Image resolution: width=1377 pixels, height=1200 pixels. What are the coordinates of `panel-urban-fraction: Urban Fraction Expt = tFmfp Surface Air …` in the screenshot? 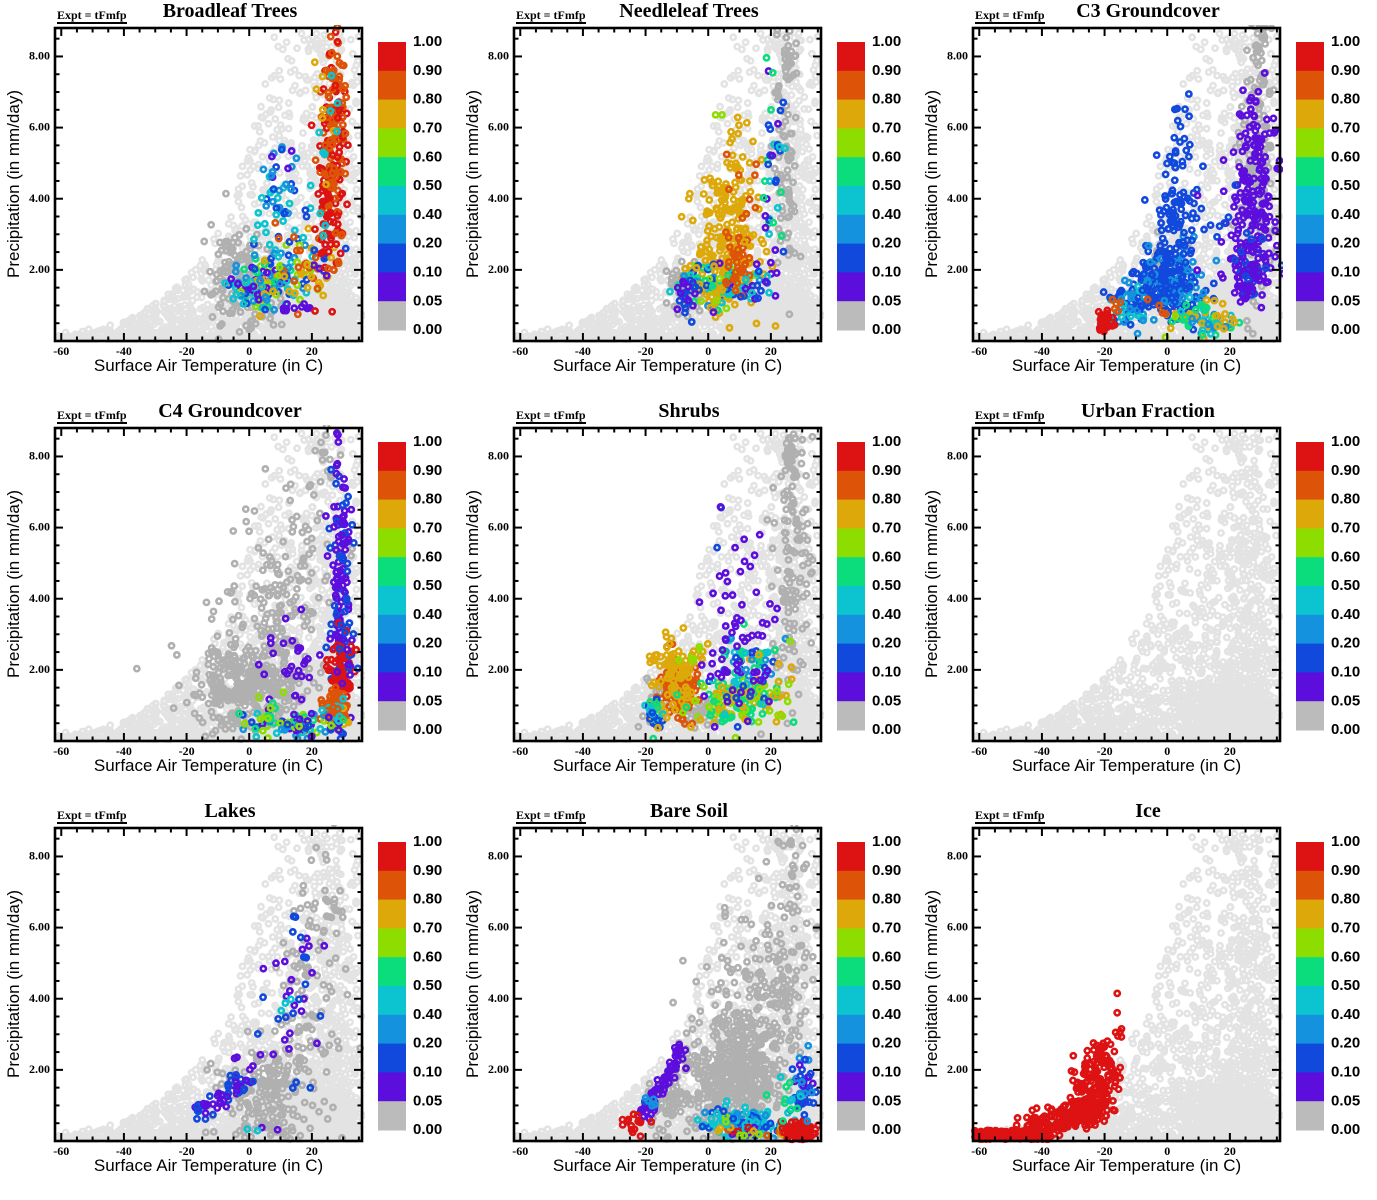 It's located at (1147, 600).